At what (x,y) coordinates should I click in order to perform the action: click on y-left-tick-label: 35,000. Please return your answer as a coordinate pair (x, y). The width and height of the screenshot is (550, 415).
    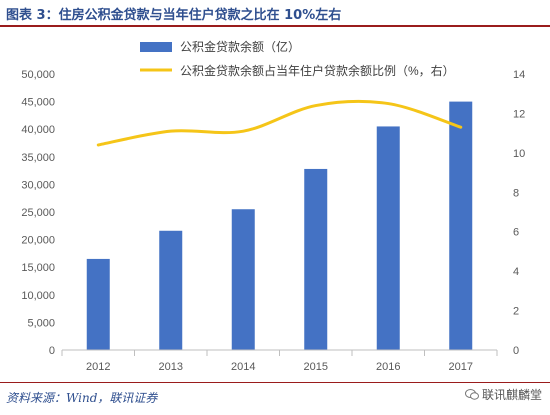
    Looking at the image, I should click on (38, 158).